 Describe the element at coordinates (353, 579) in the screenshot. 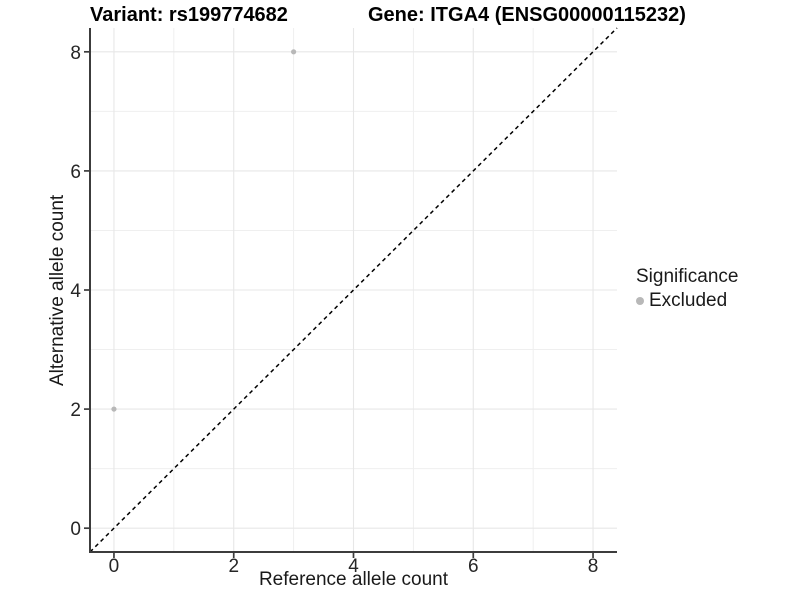

I see `x-axis-title: Reference allele count` at that location.